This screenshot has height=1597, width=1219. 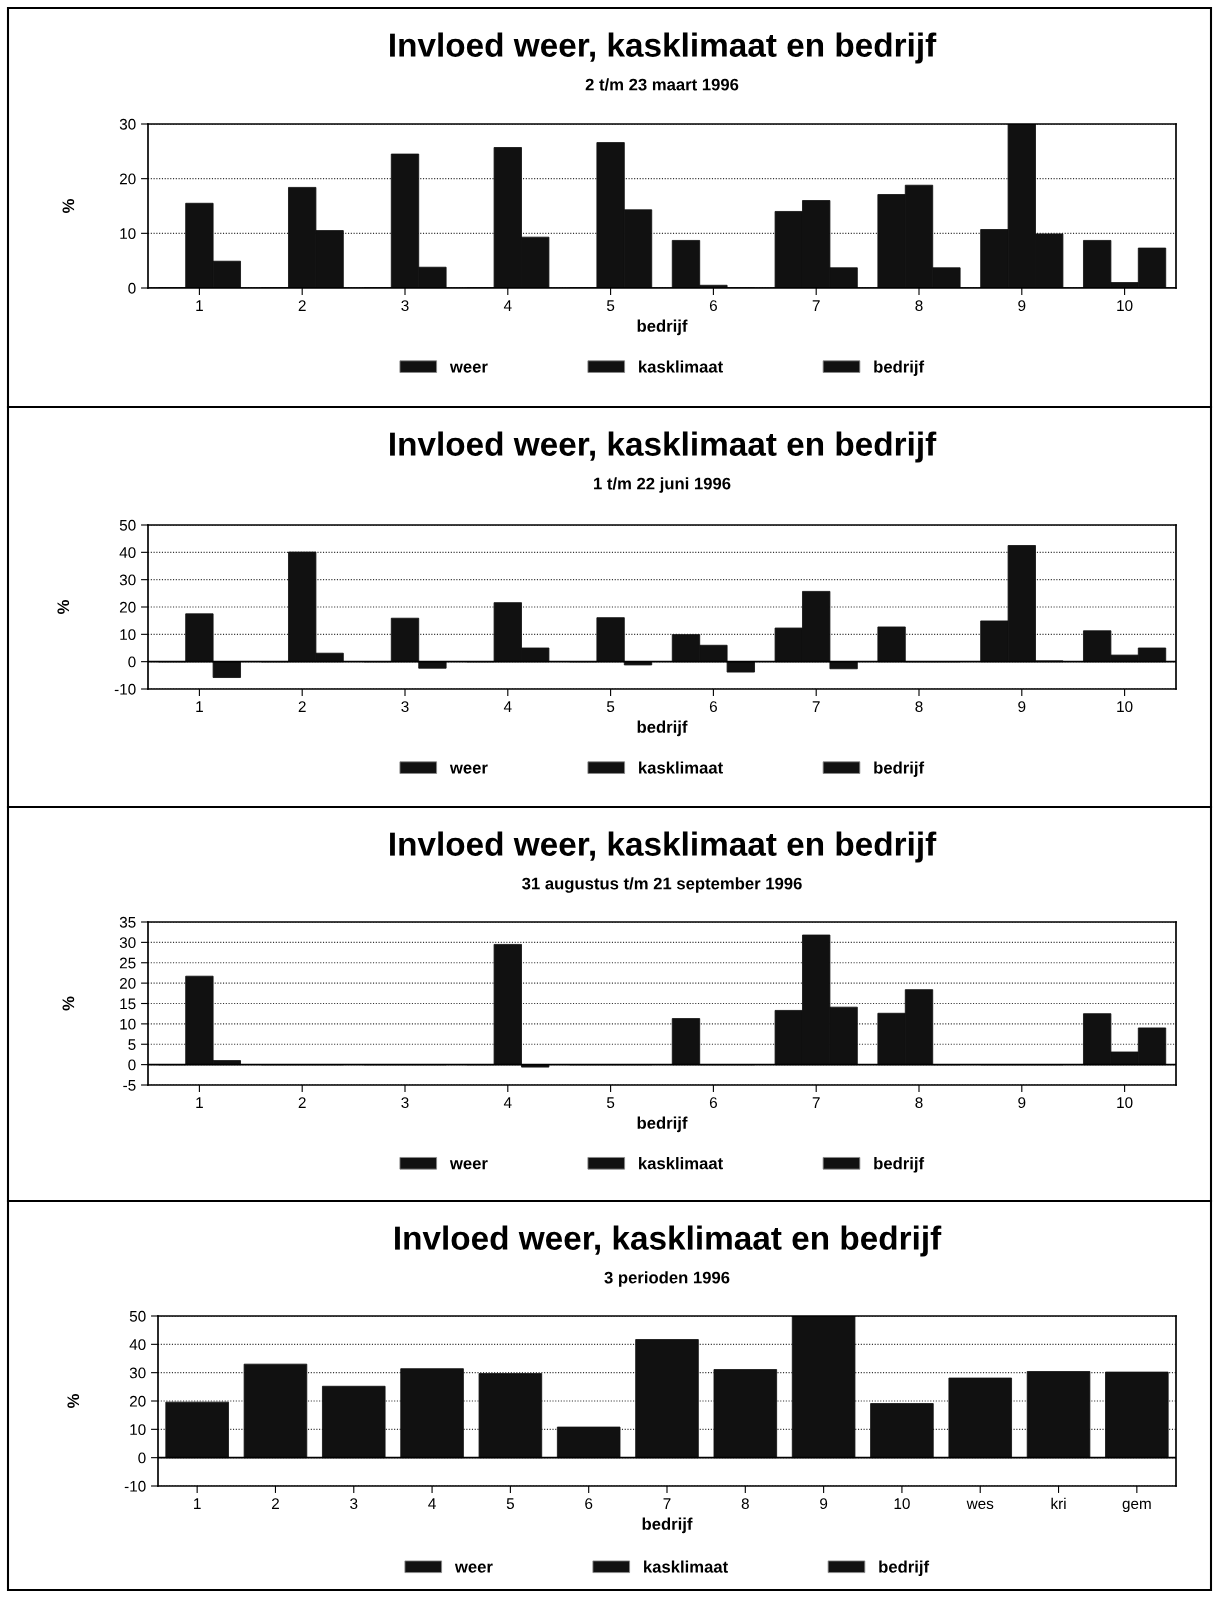 What do you see at coordinates (129, 1085) in the screenshot?
I see `y-tick-label: -5` at bounding box center [129, 1085].